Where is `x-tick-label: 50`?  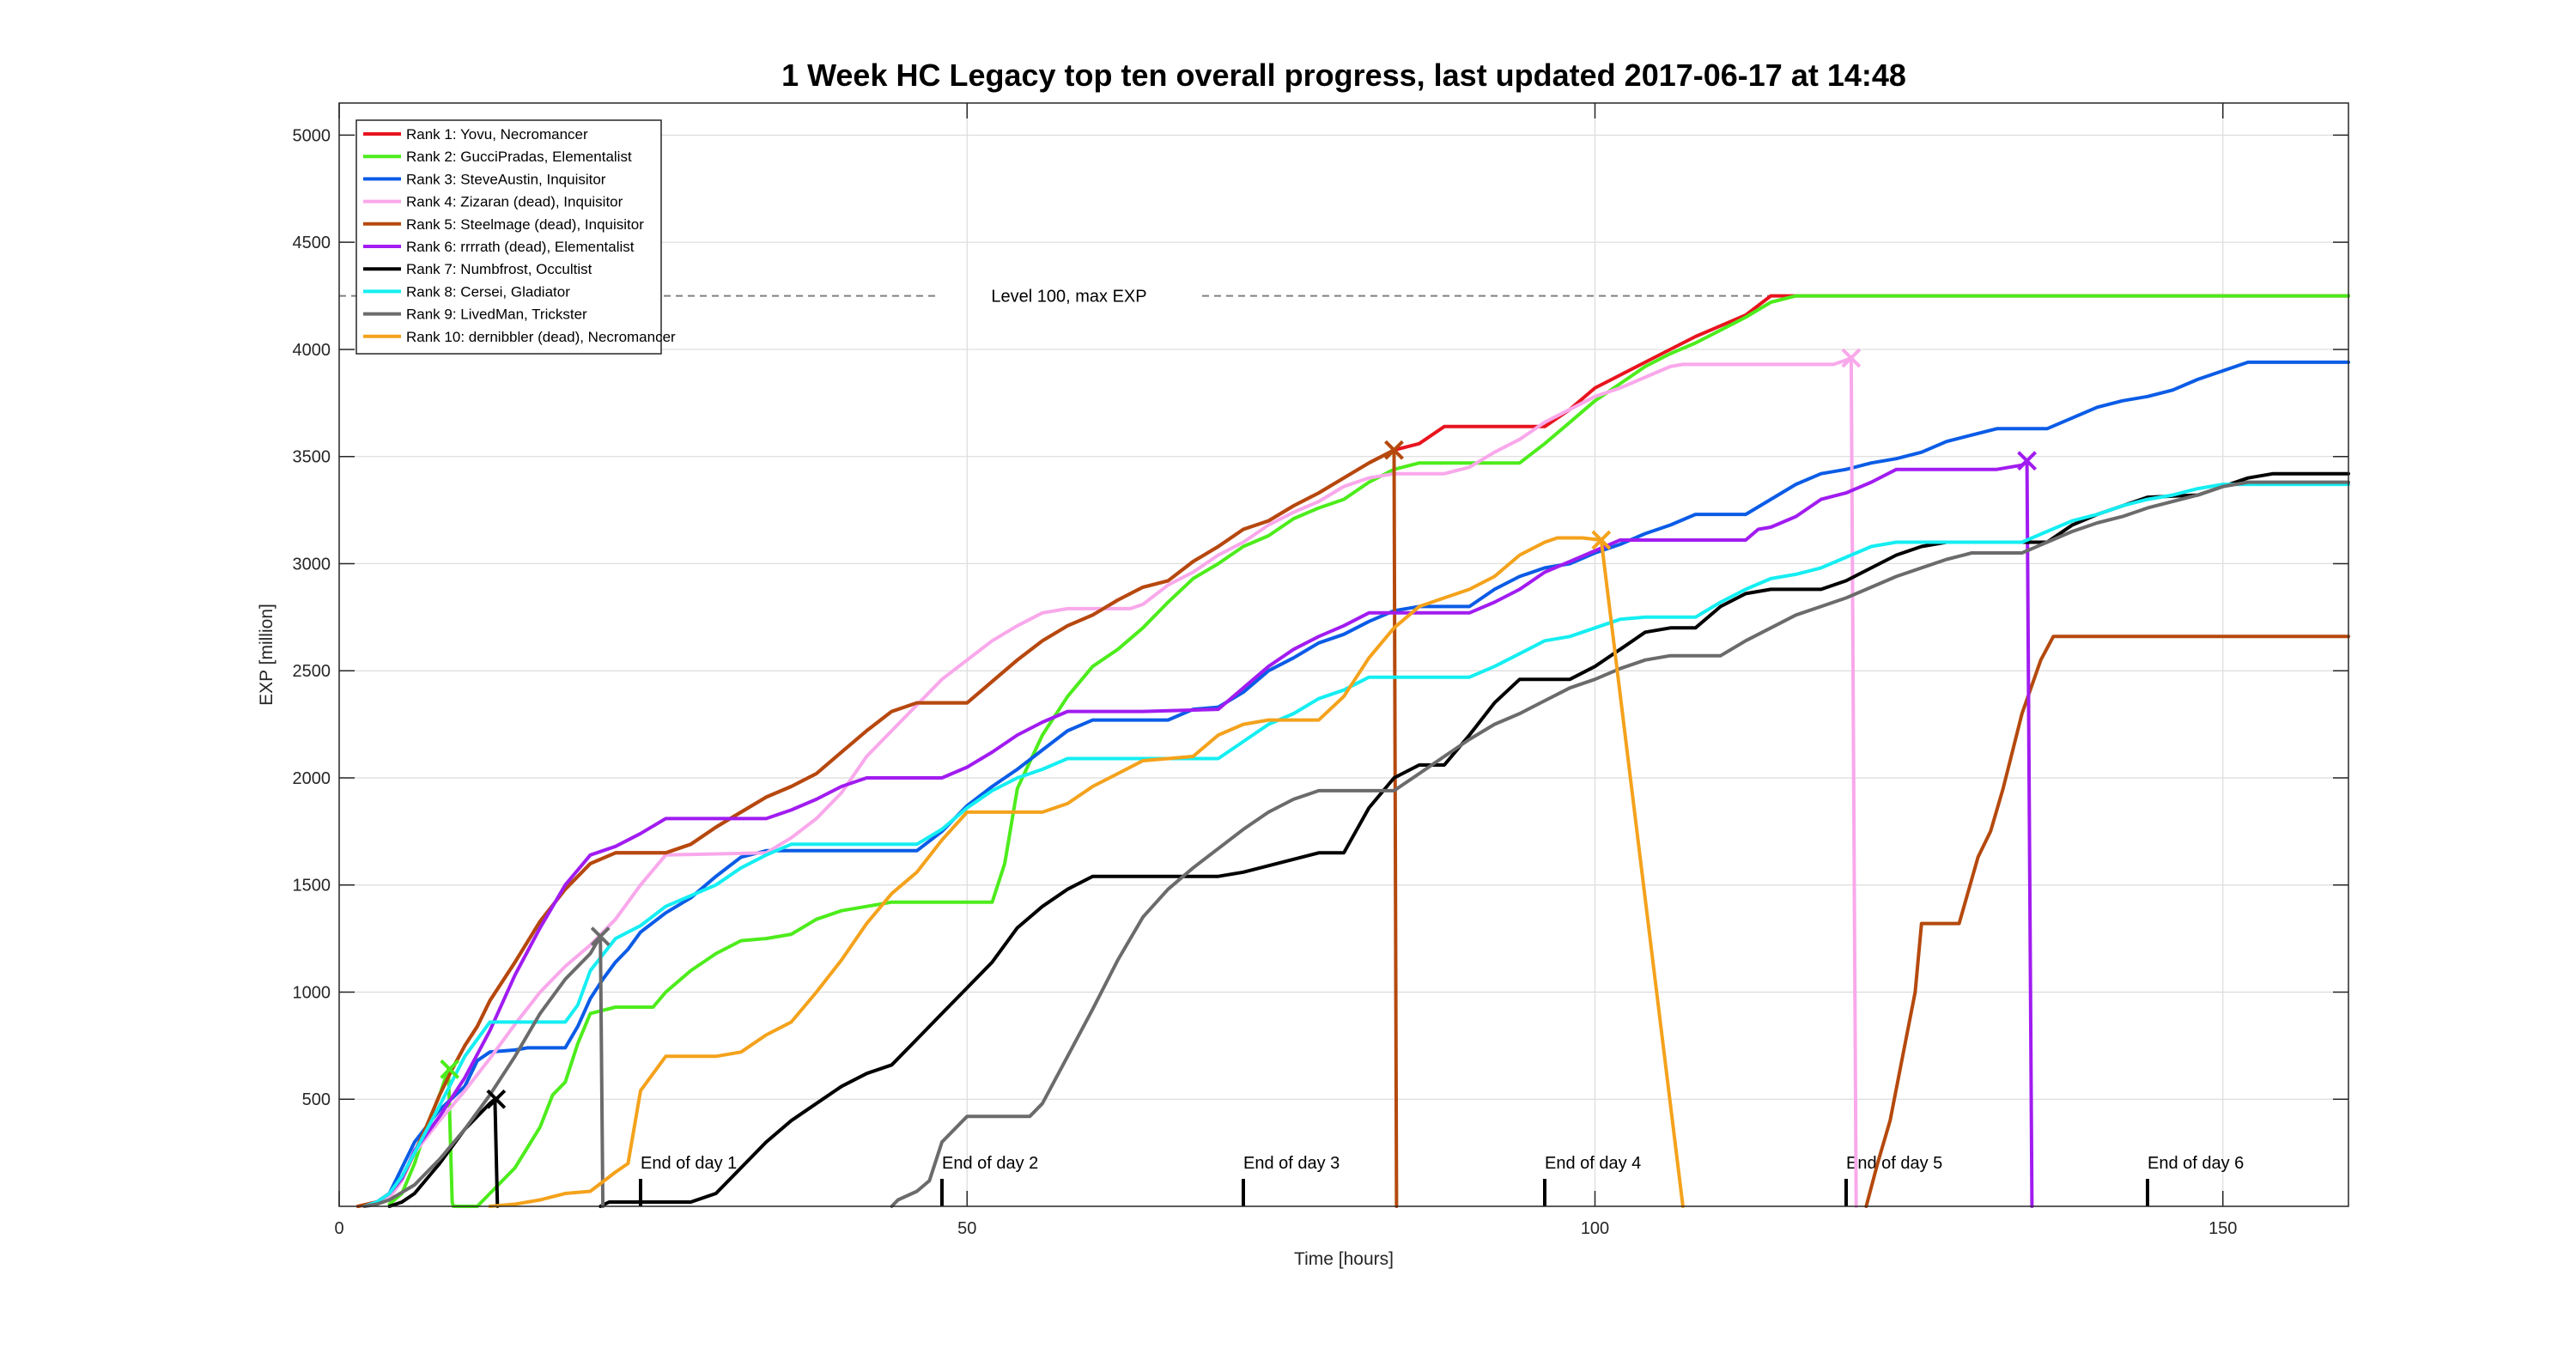 x-tick-label: 50 is located at coordinates (966, 1229).